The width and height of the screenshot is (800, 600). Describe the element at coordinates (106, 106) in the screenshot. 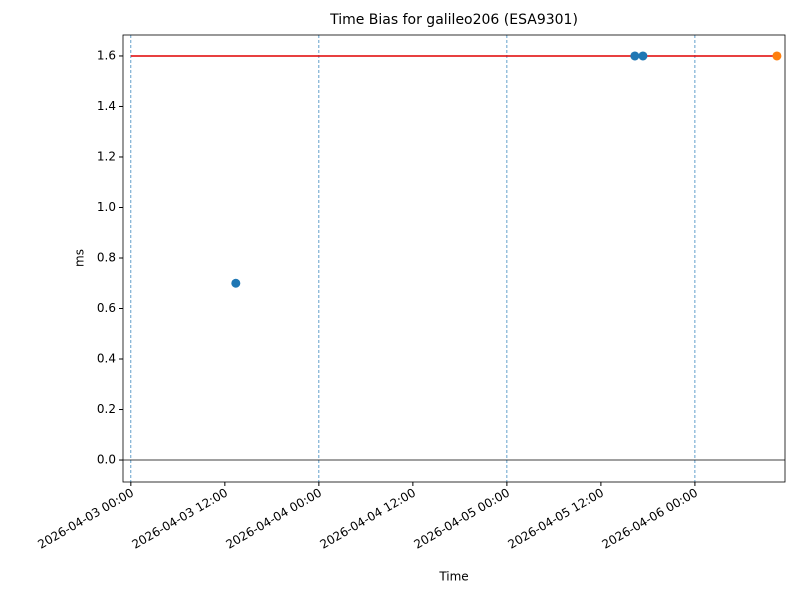

I see `y-tick-label: 1.4` at that location.